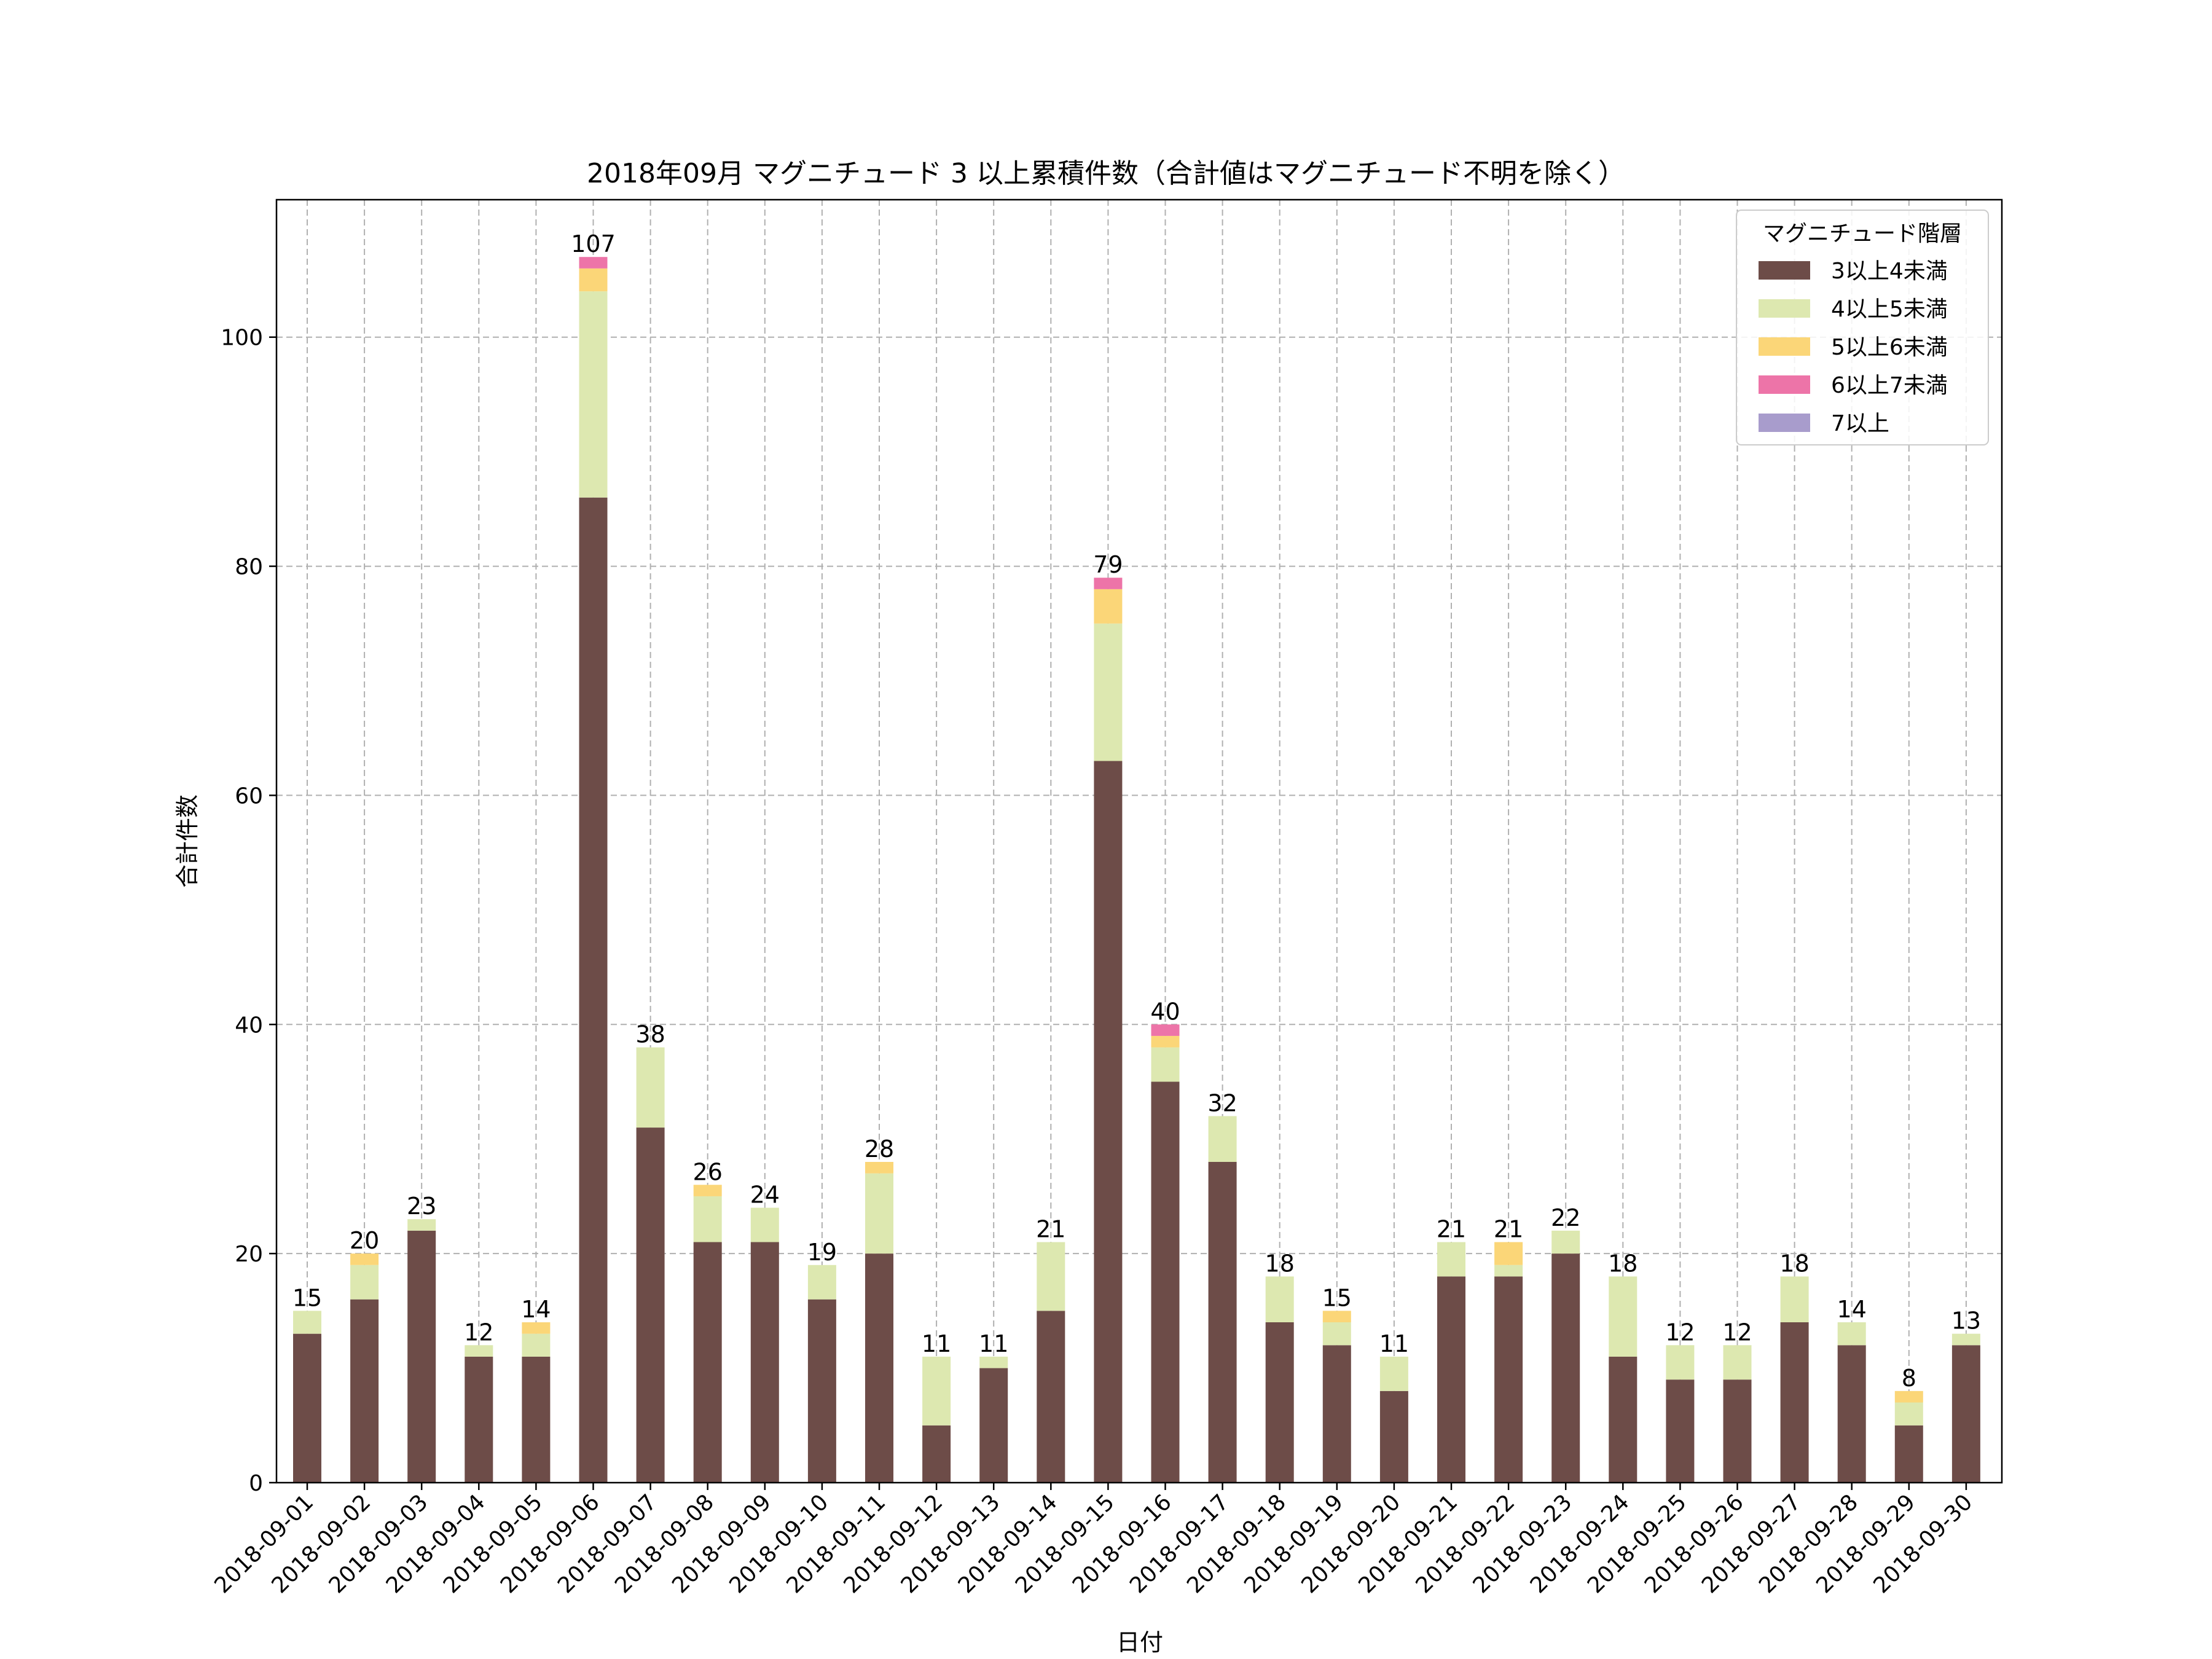  Describe the element at coordinates (378, 1543) in the screenshot. I see `x-tick-label: 2018-09-03` at that location.